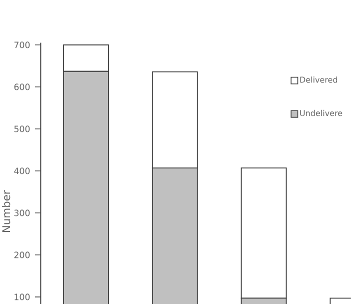 The height and width of the screenshot is (304, 351). I want to click on y-tick-label: 300, so click(22, 213).